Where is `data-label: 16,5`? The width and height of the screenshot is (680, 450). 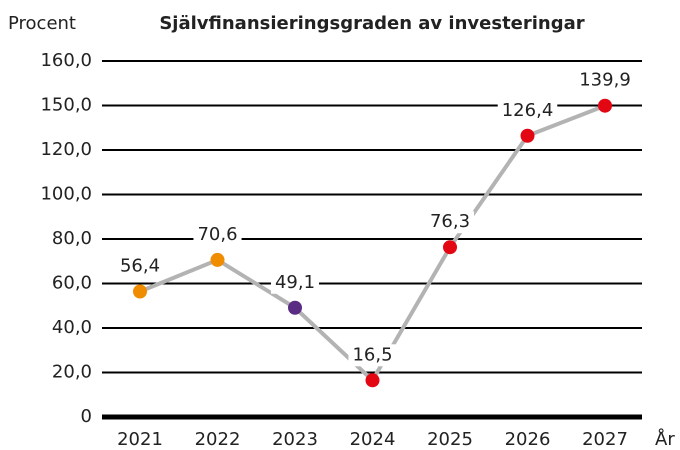 data-label: 16,5 is located at coordinates (372, 354).